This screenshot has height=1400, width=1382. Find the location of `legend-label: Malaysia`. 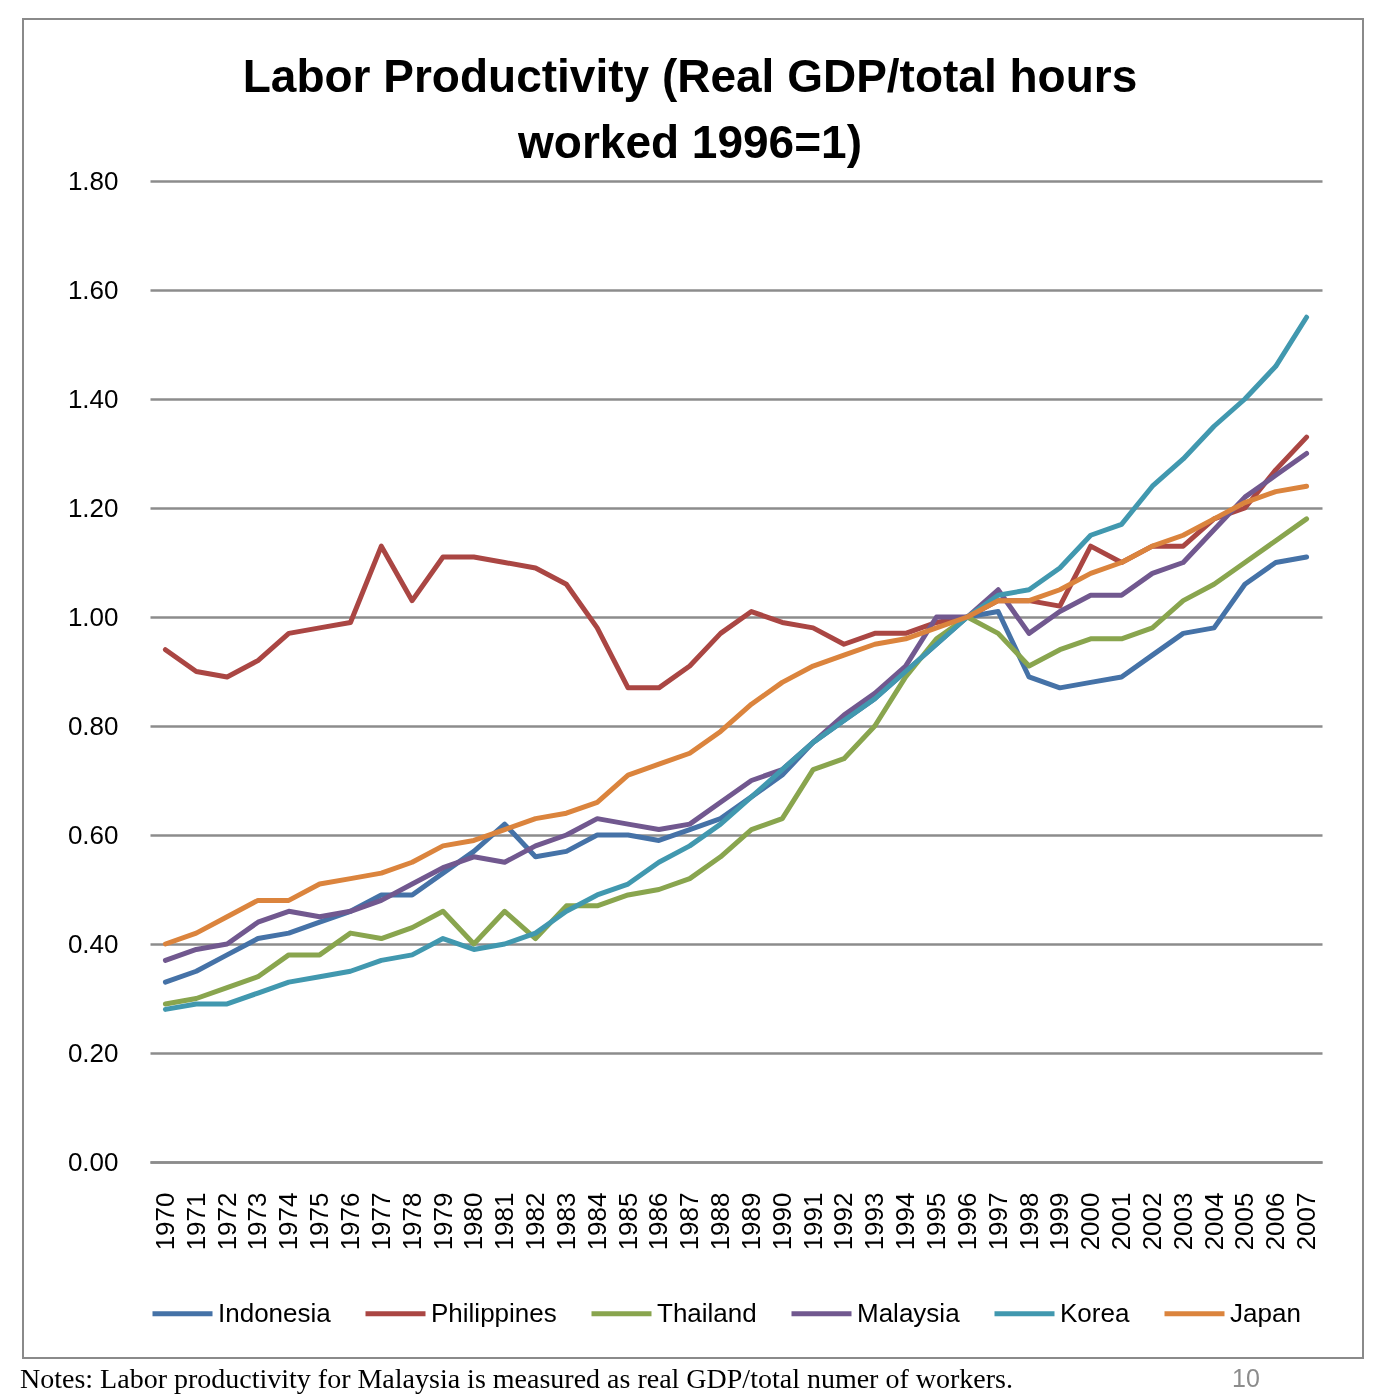

legend-label: Malaysia is located at coordinates (909, 1312).